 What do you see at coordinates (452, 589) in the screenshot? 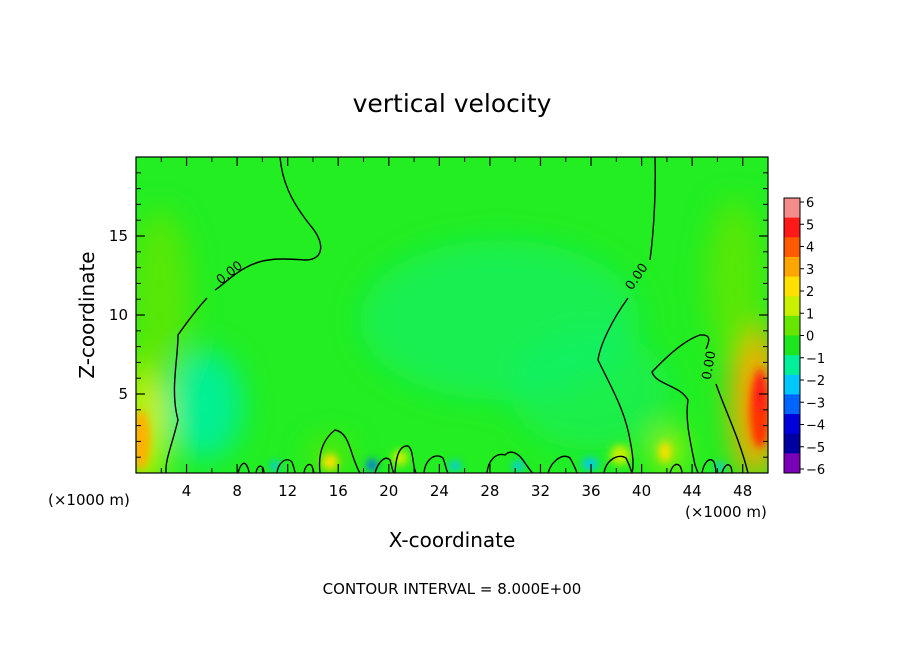
I see `contour-interval-note: CONTOUR INTERVAL = 8.000E+00` at bounding box center [452, 589].